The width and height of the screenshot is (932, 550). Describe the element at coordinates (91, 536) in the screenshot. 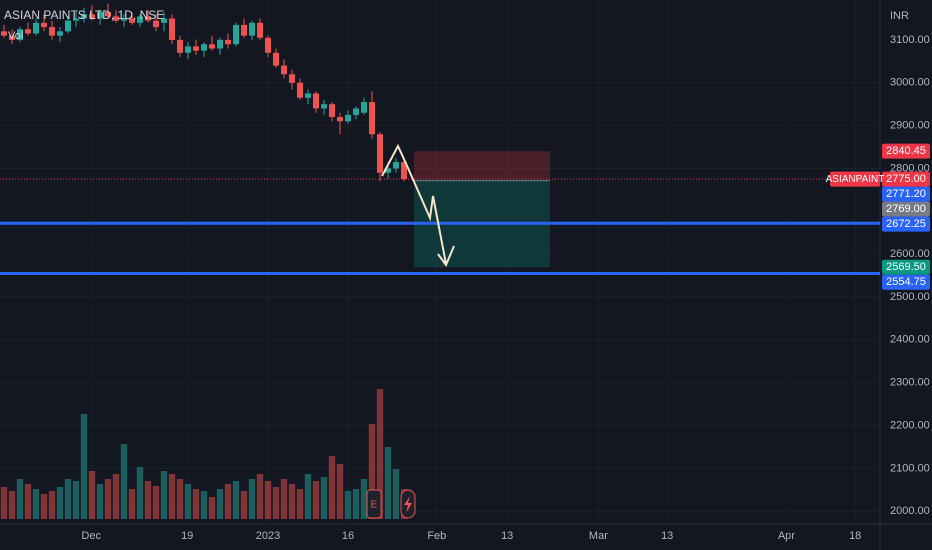

I see `x-tick-label: Dec` at that location.